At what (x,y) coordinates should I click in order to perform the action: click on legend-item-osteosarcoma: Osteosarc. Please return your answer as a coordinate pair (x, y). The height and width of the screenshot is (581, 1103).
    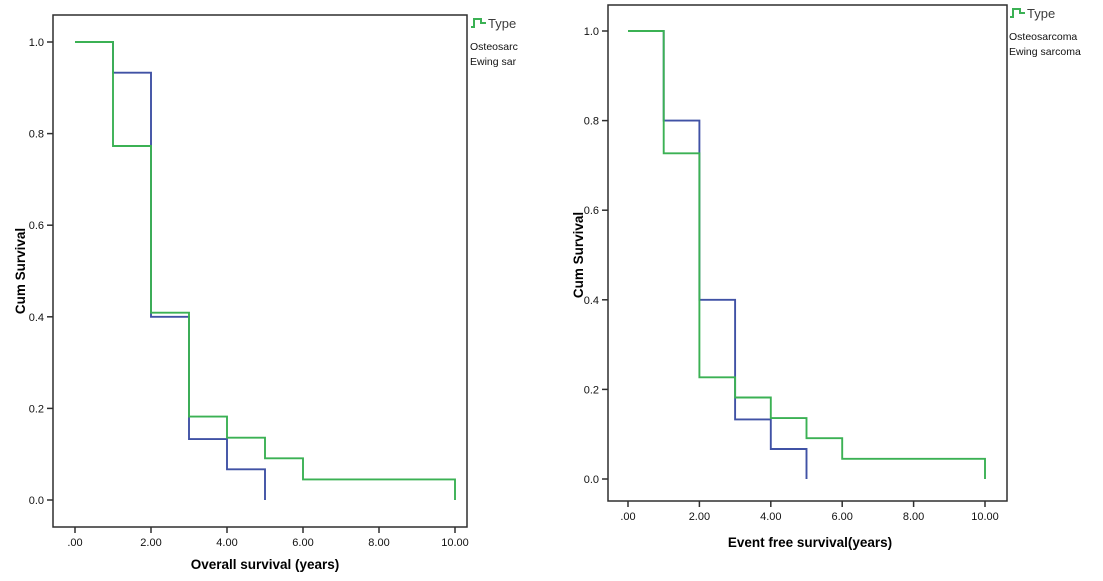
    Looking at the image, I should click on (494, 36).